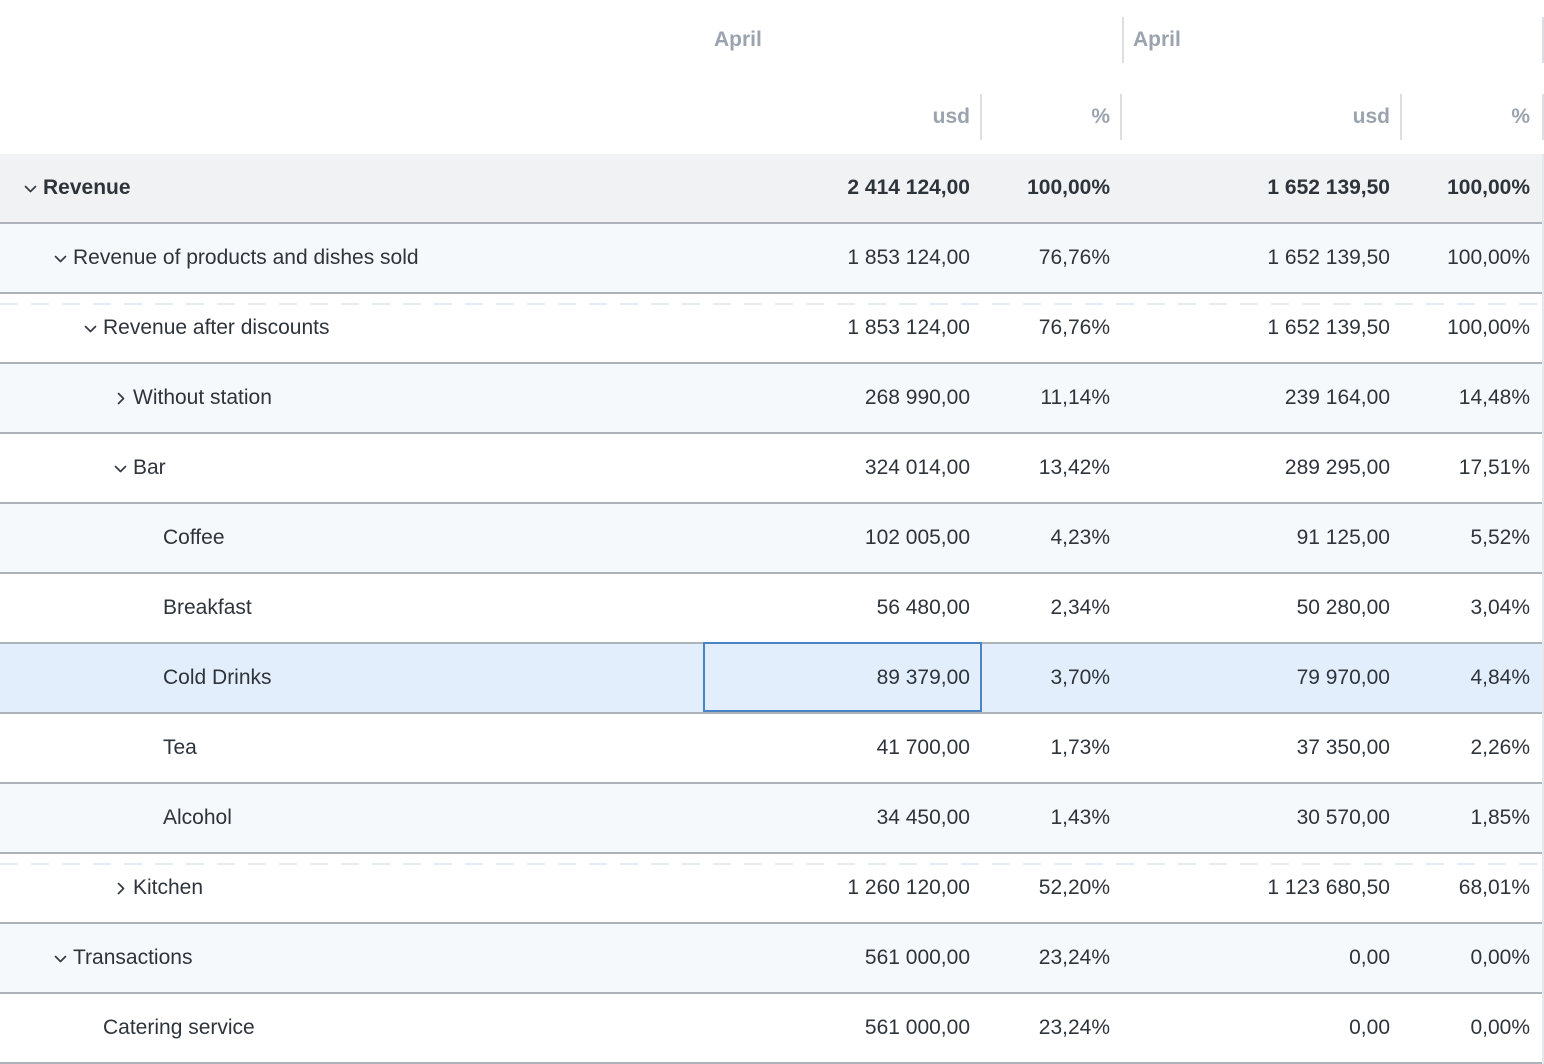 This screenshot has width=1544, height=1064. I want to click on cell-usd-period1-selected: 89 379,00, so click(842, 677).